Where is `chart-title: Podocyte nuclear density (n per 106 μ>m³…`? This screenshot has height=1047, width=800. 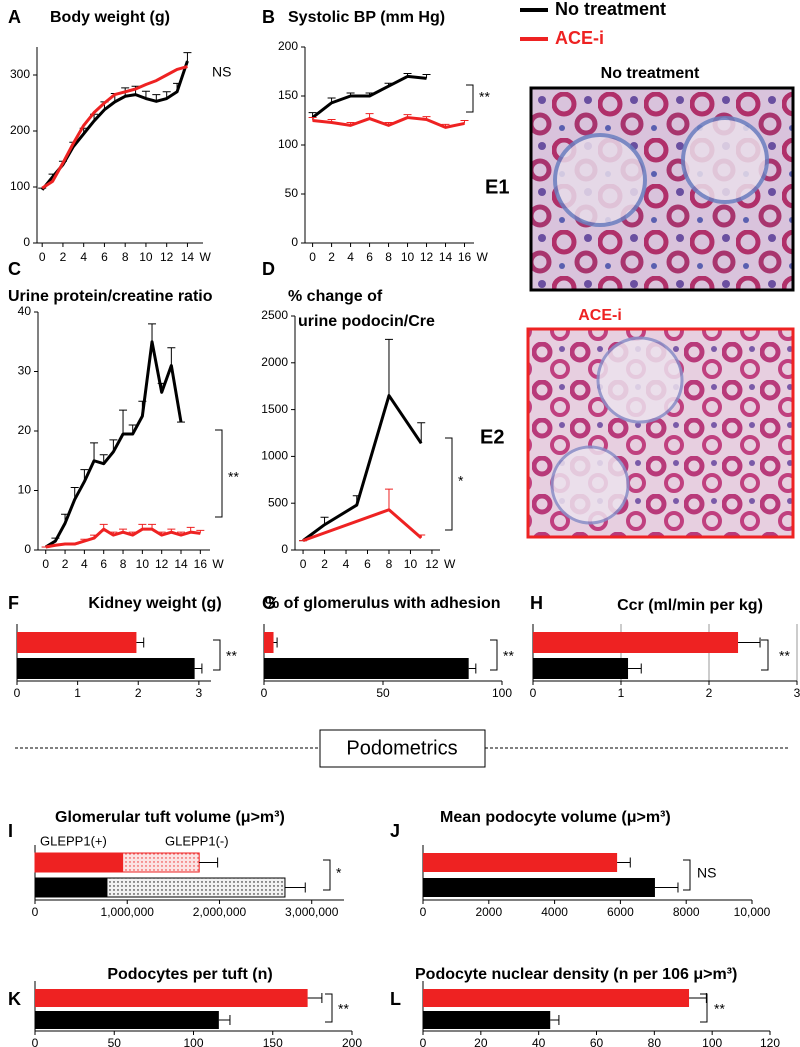 chart-title: Podocyte nuclear density (n per 106 μ>m³… is located at coordinates (576, 974).